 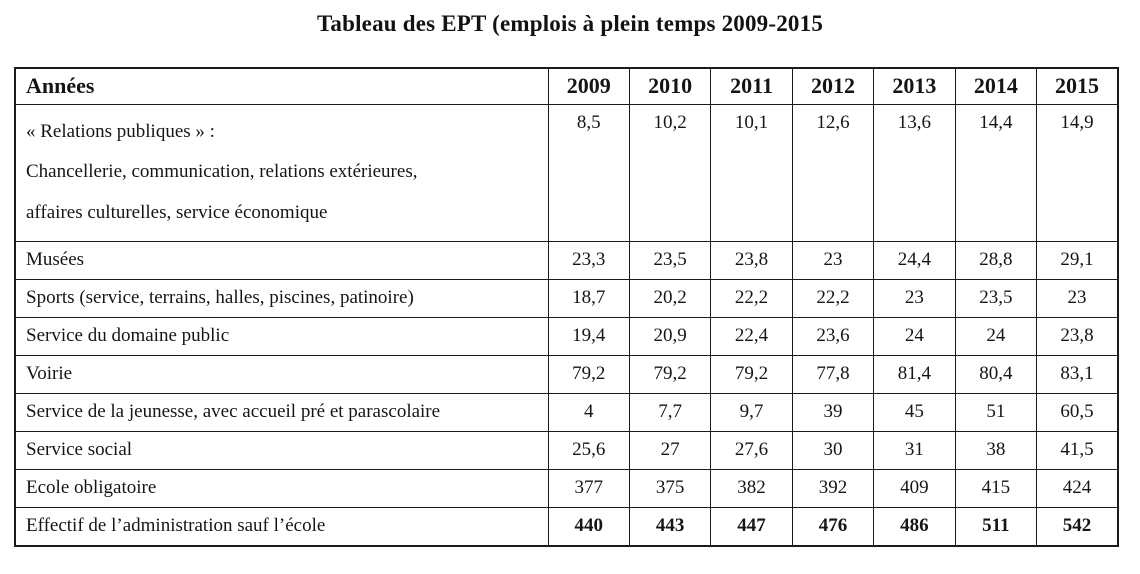 I want to click on header-year-2013: 2013, so click(x=914, y=86).